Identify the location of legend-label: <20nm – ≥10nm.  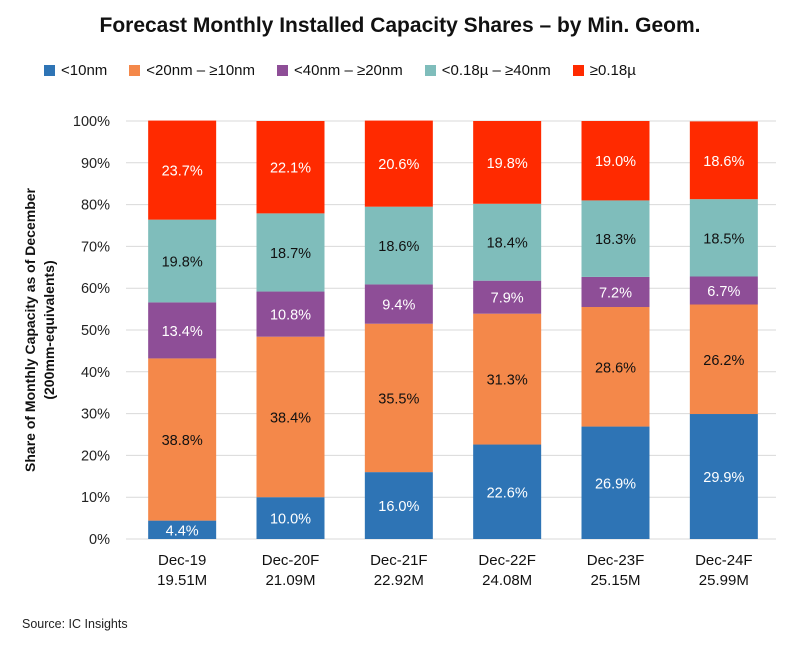
(201, 70).